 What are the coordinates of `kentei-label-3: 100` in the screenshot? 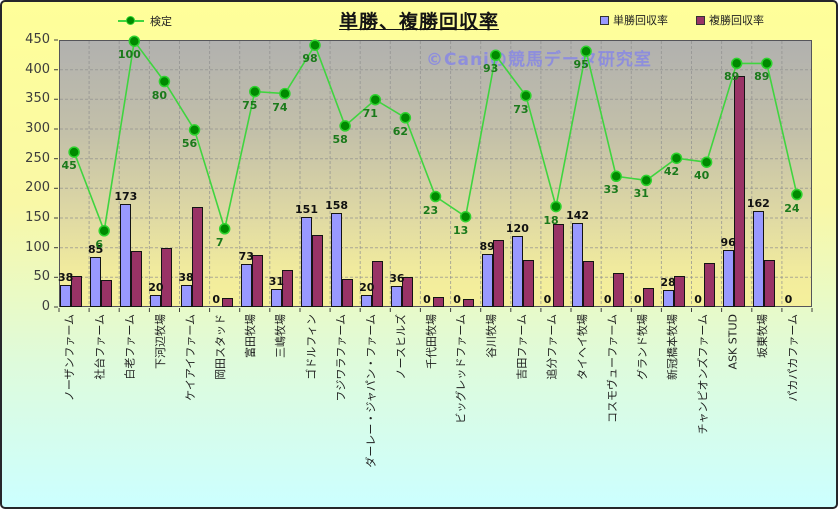 It's located at (129, 55).